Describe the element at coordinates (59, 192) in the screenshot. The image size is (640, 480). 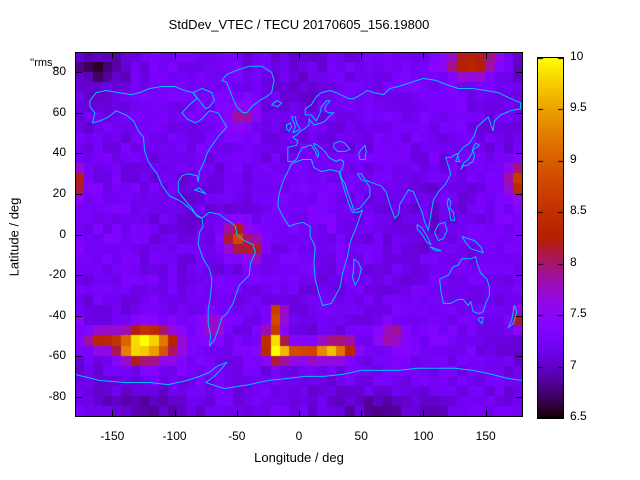
I see `y-tick-label: 20` at that location.